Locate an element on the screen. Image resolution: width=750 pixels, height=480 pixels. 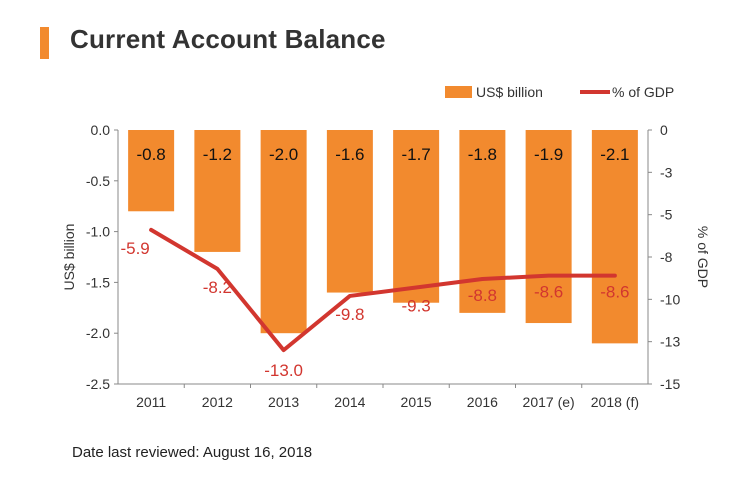
x-tick-label: 2013 is located at coordinates (283, 402).